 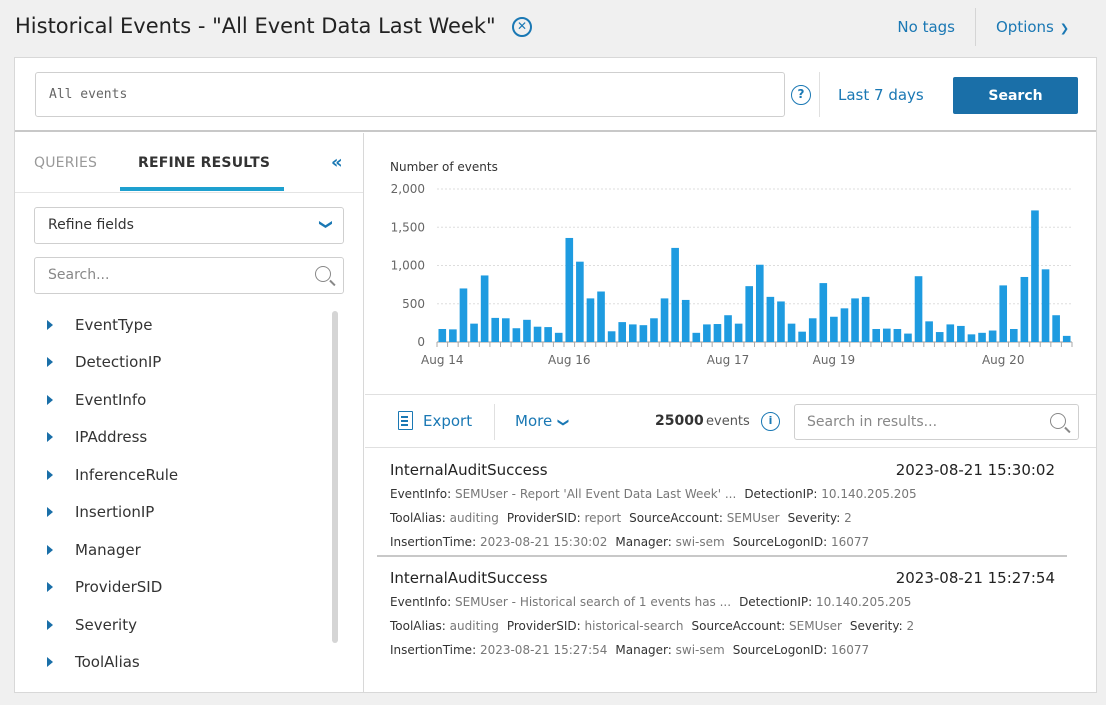 I want to click on export-icon, so click(x=405, y=420).